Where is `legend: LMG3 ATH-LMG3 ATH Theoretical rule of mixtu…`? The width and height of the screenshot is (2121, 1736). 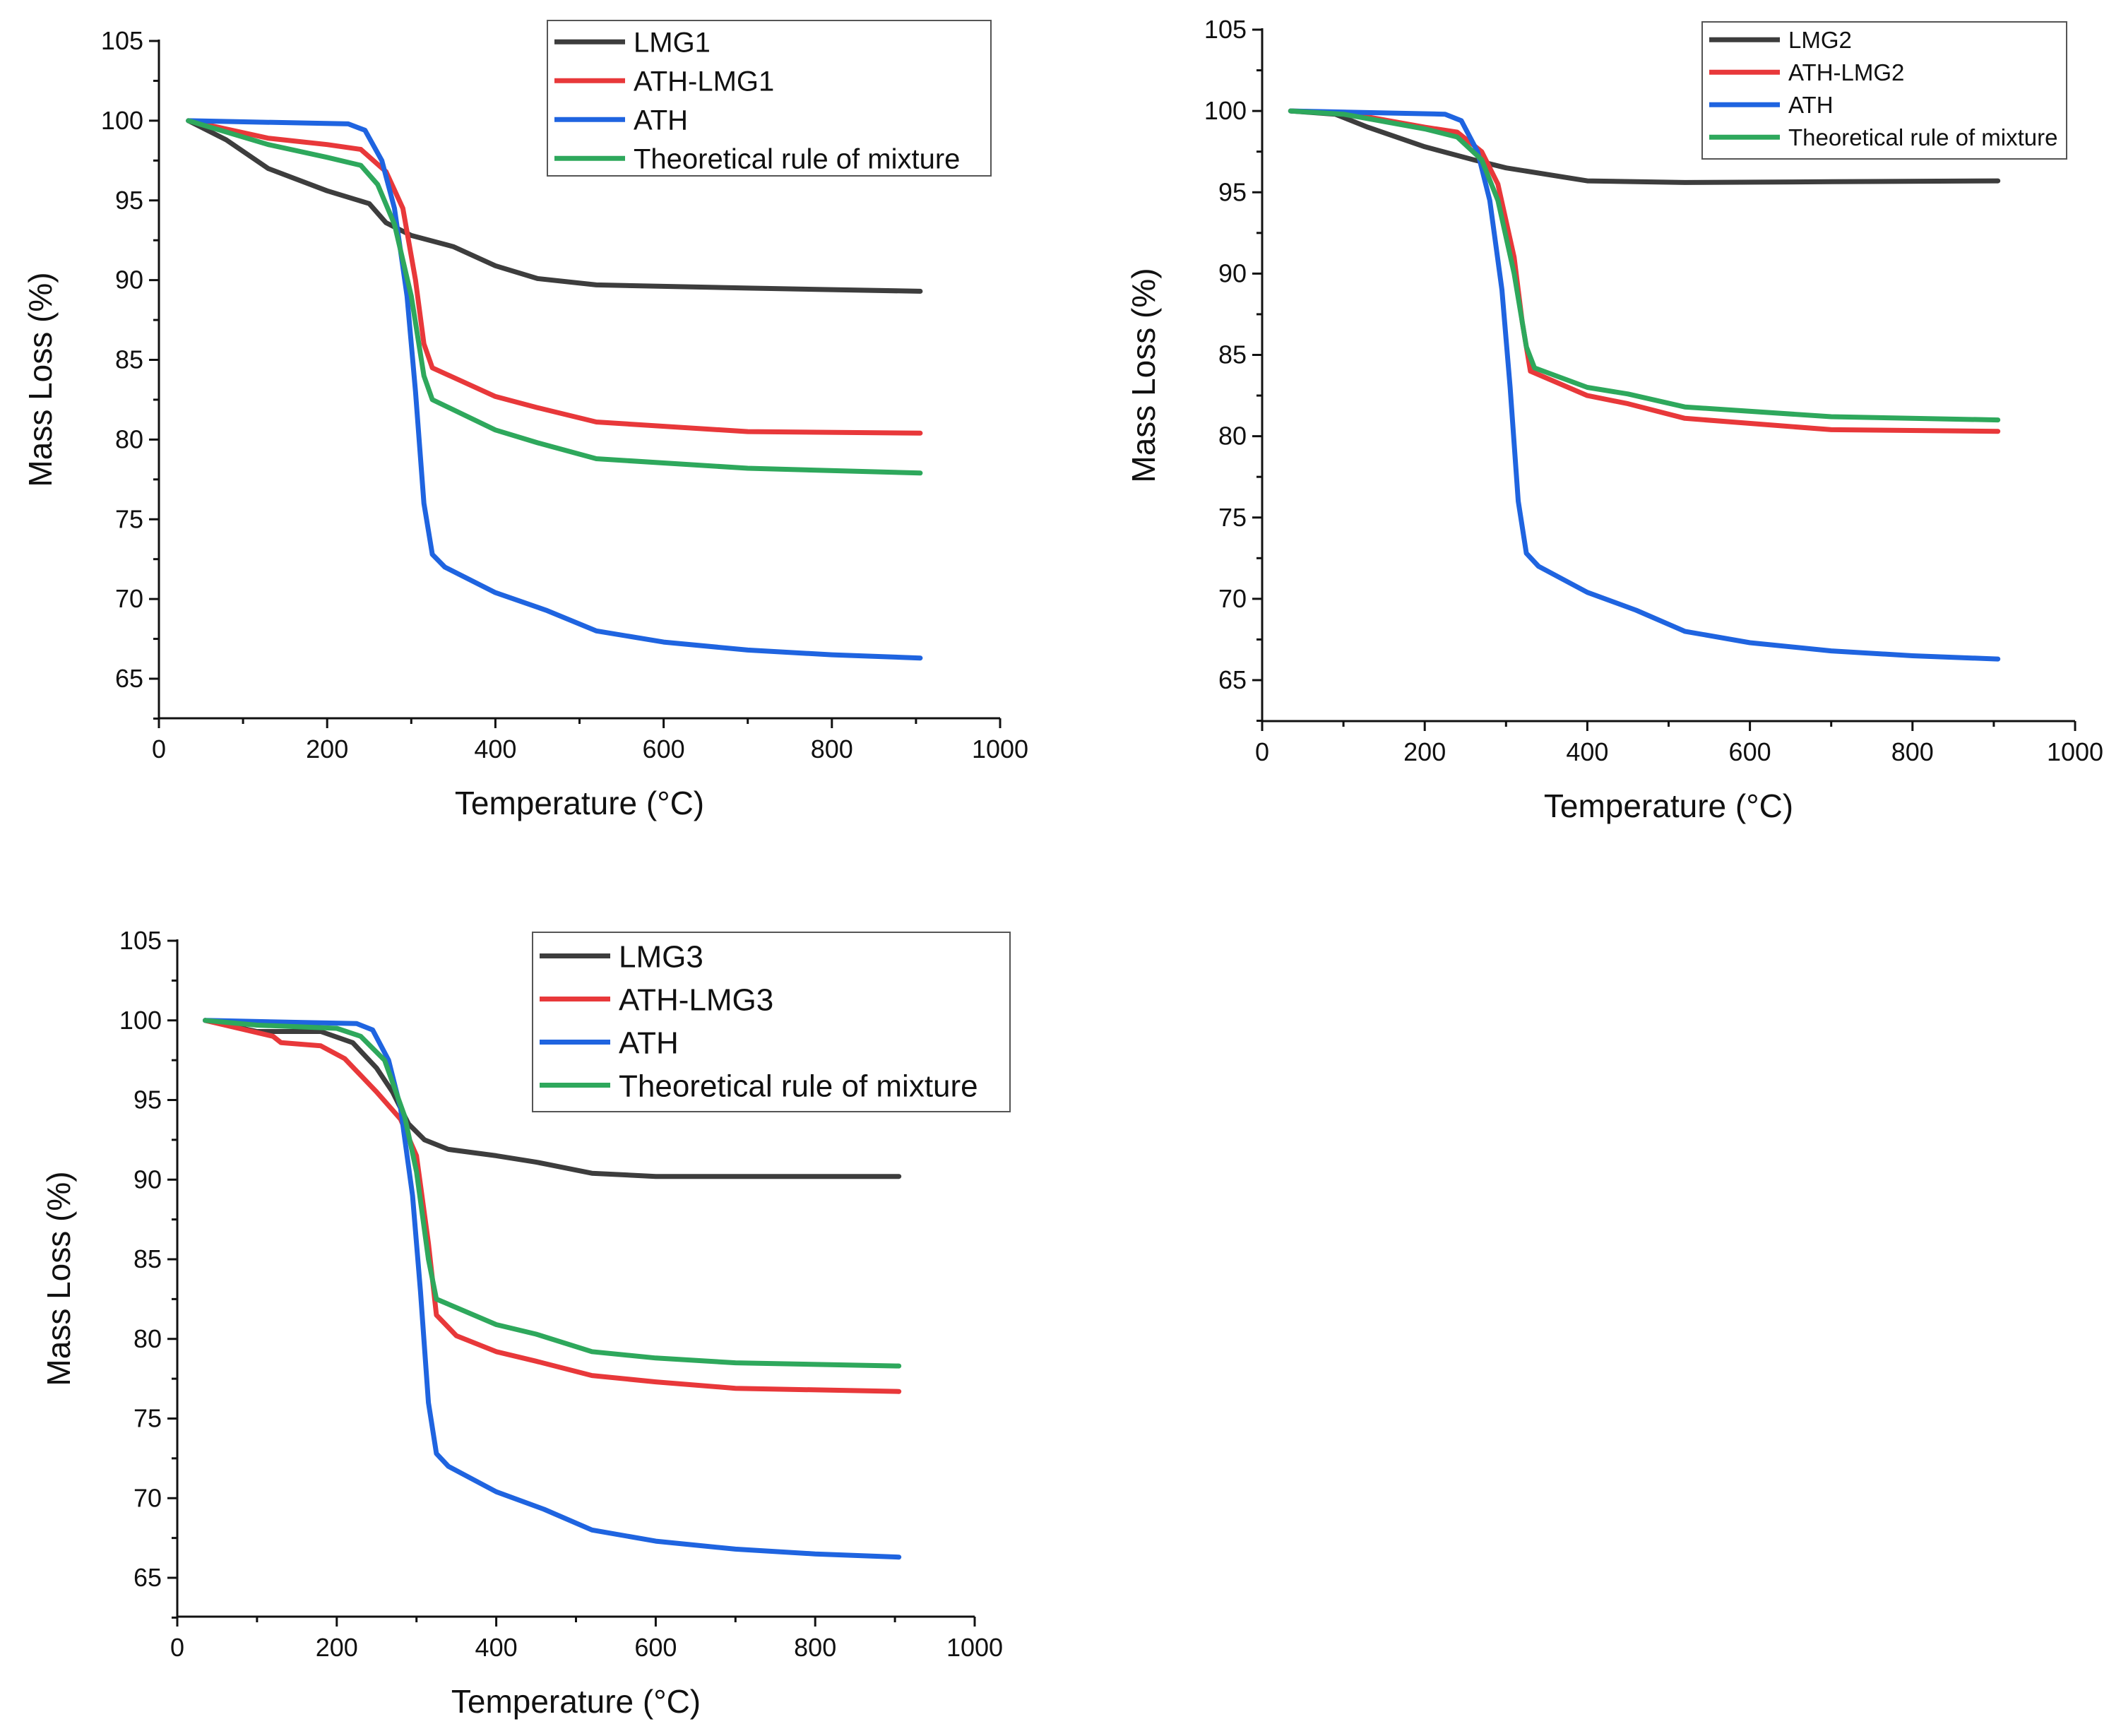 legend: LMG3 ATH-LMG3 ATH Theoretical rule of mixtu… is located at coordinates (771, 1022).